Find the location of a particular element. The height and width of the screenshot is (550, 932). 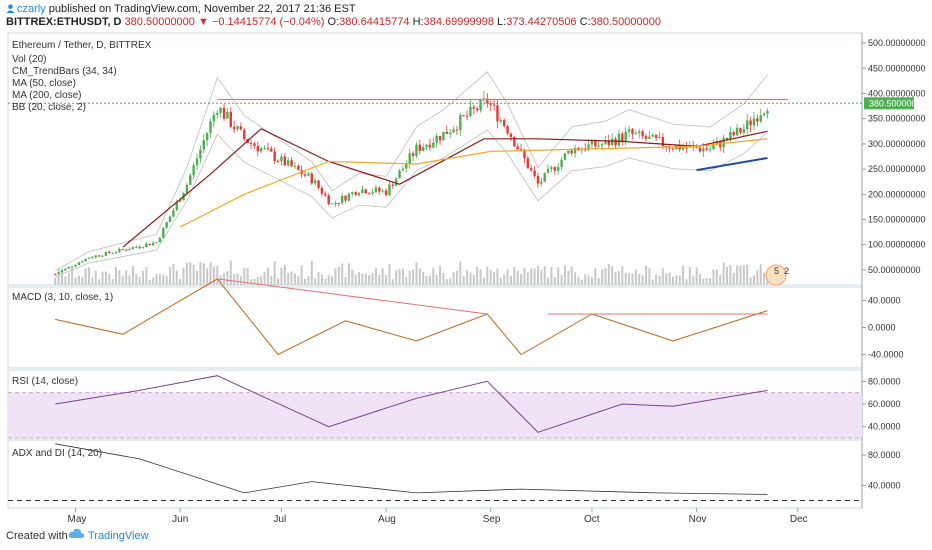

time-tick-label: Sep is located at coordinates (492, 519).